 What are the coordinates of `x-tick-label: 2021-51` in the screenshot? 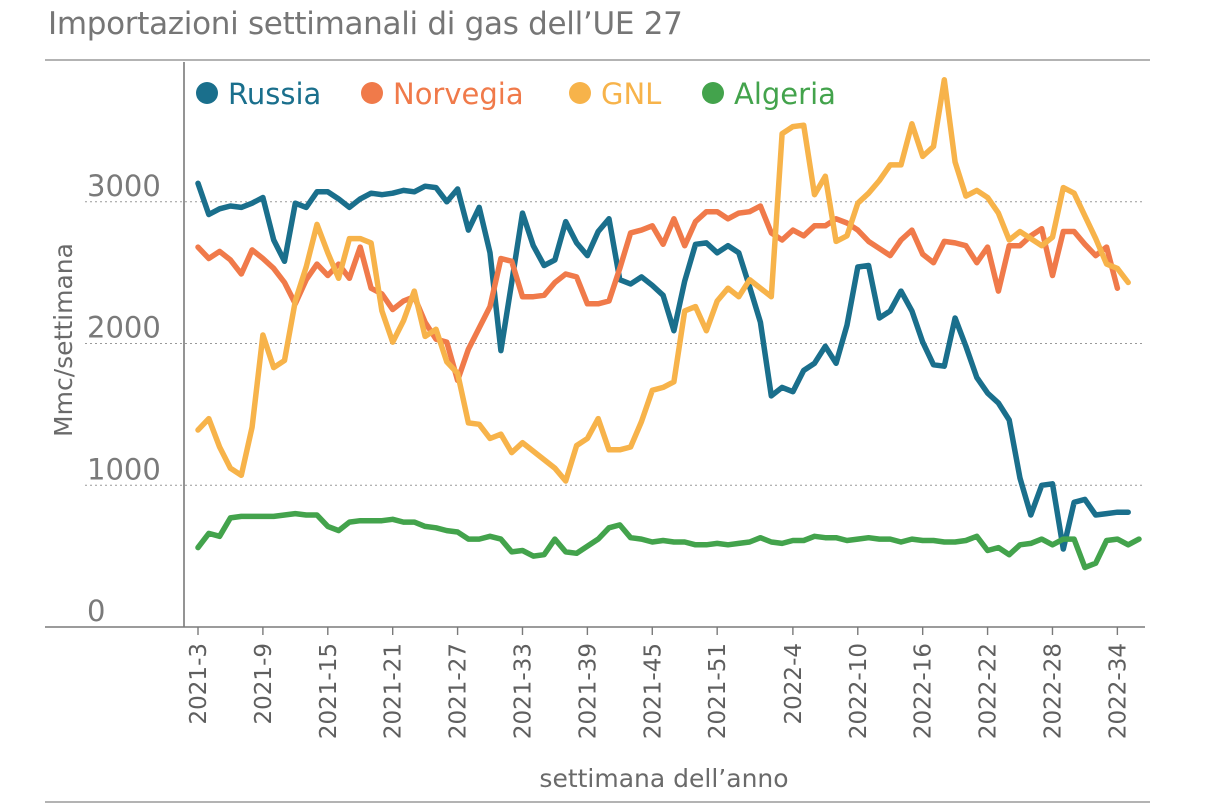 It's located at (718, 691).